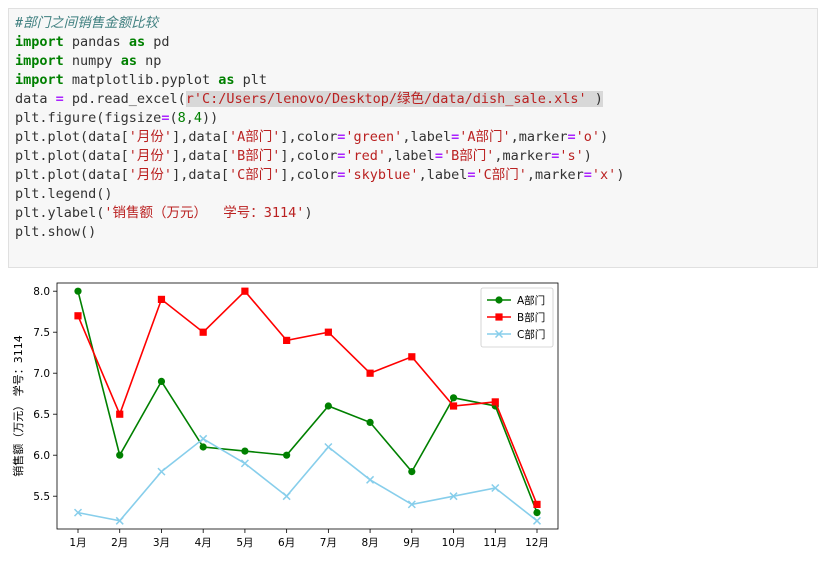  I want to click on x-tick-label: 1月, so click(77, 543).